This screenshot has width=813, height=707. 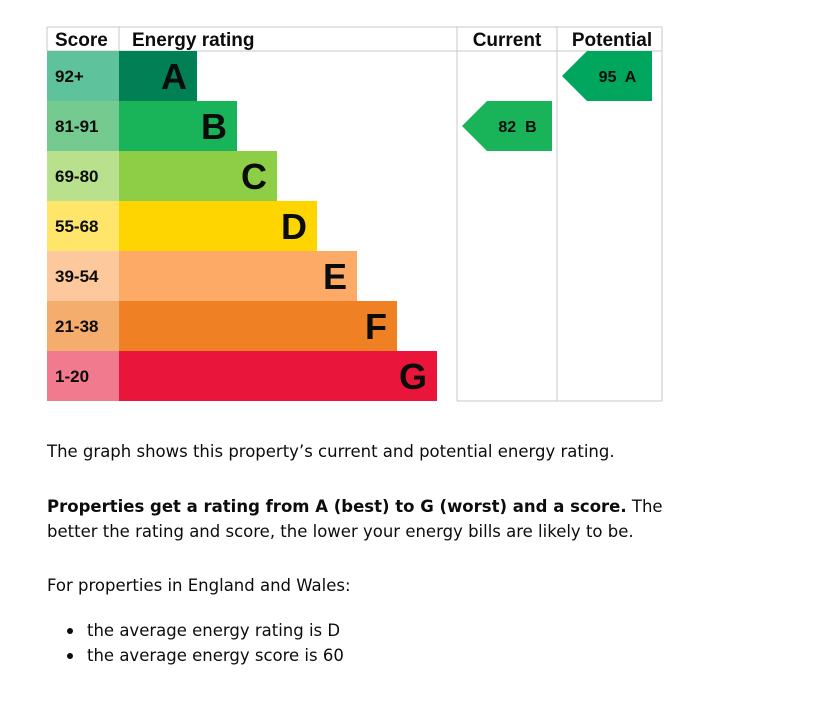 I want to click on score-range-label: 81-91, so click(x=76, y=126).